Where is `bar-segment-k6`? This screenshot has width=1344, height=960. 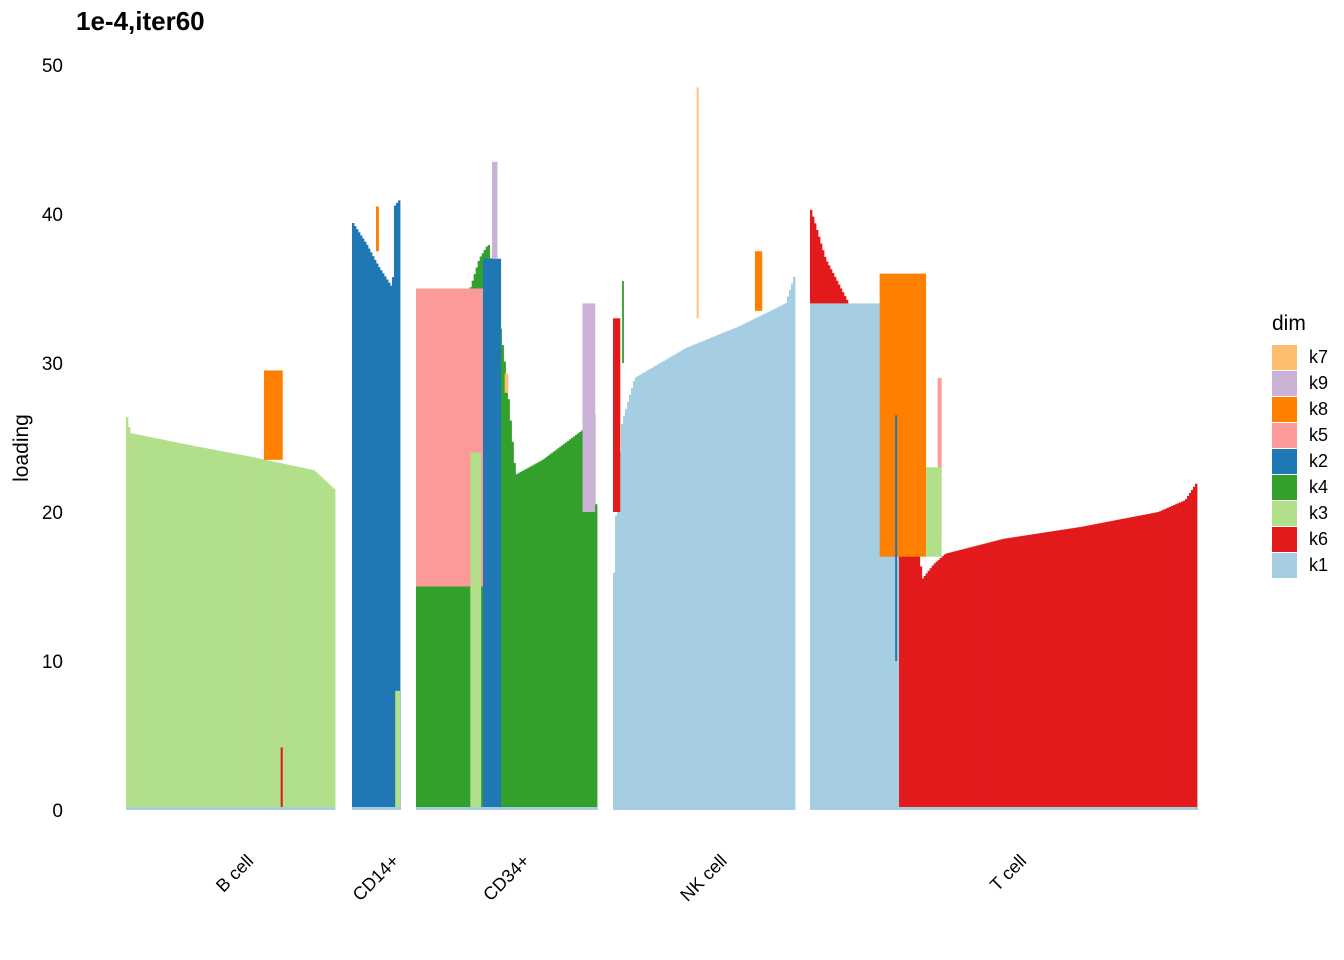
bar-segment-k6 is located at coordinates (617, 415).